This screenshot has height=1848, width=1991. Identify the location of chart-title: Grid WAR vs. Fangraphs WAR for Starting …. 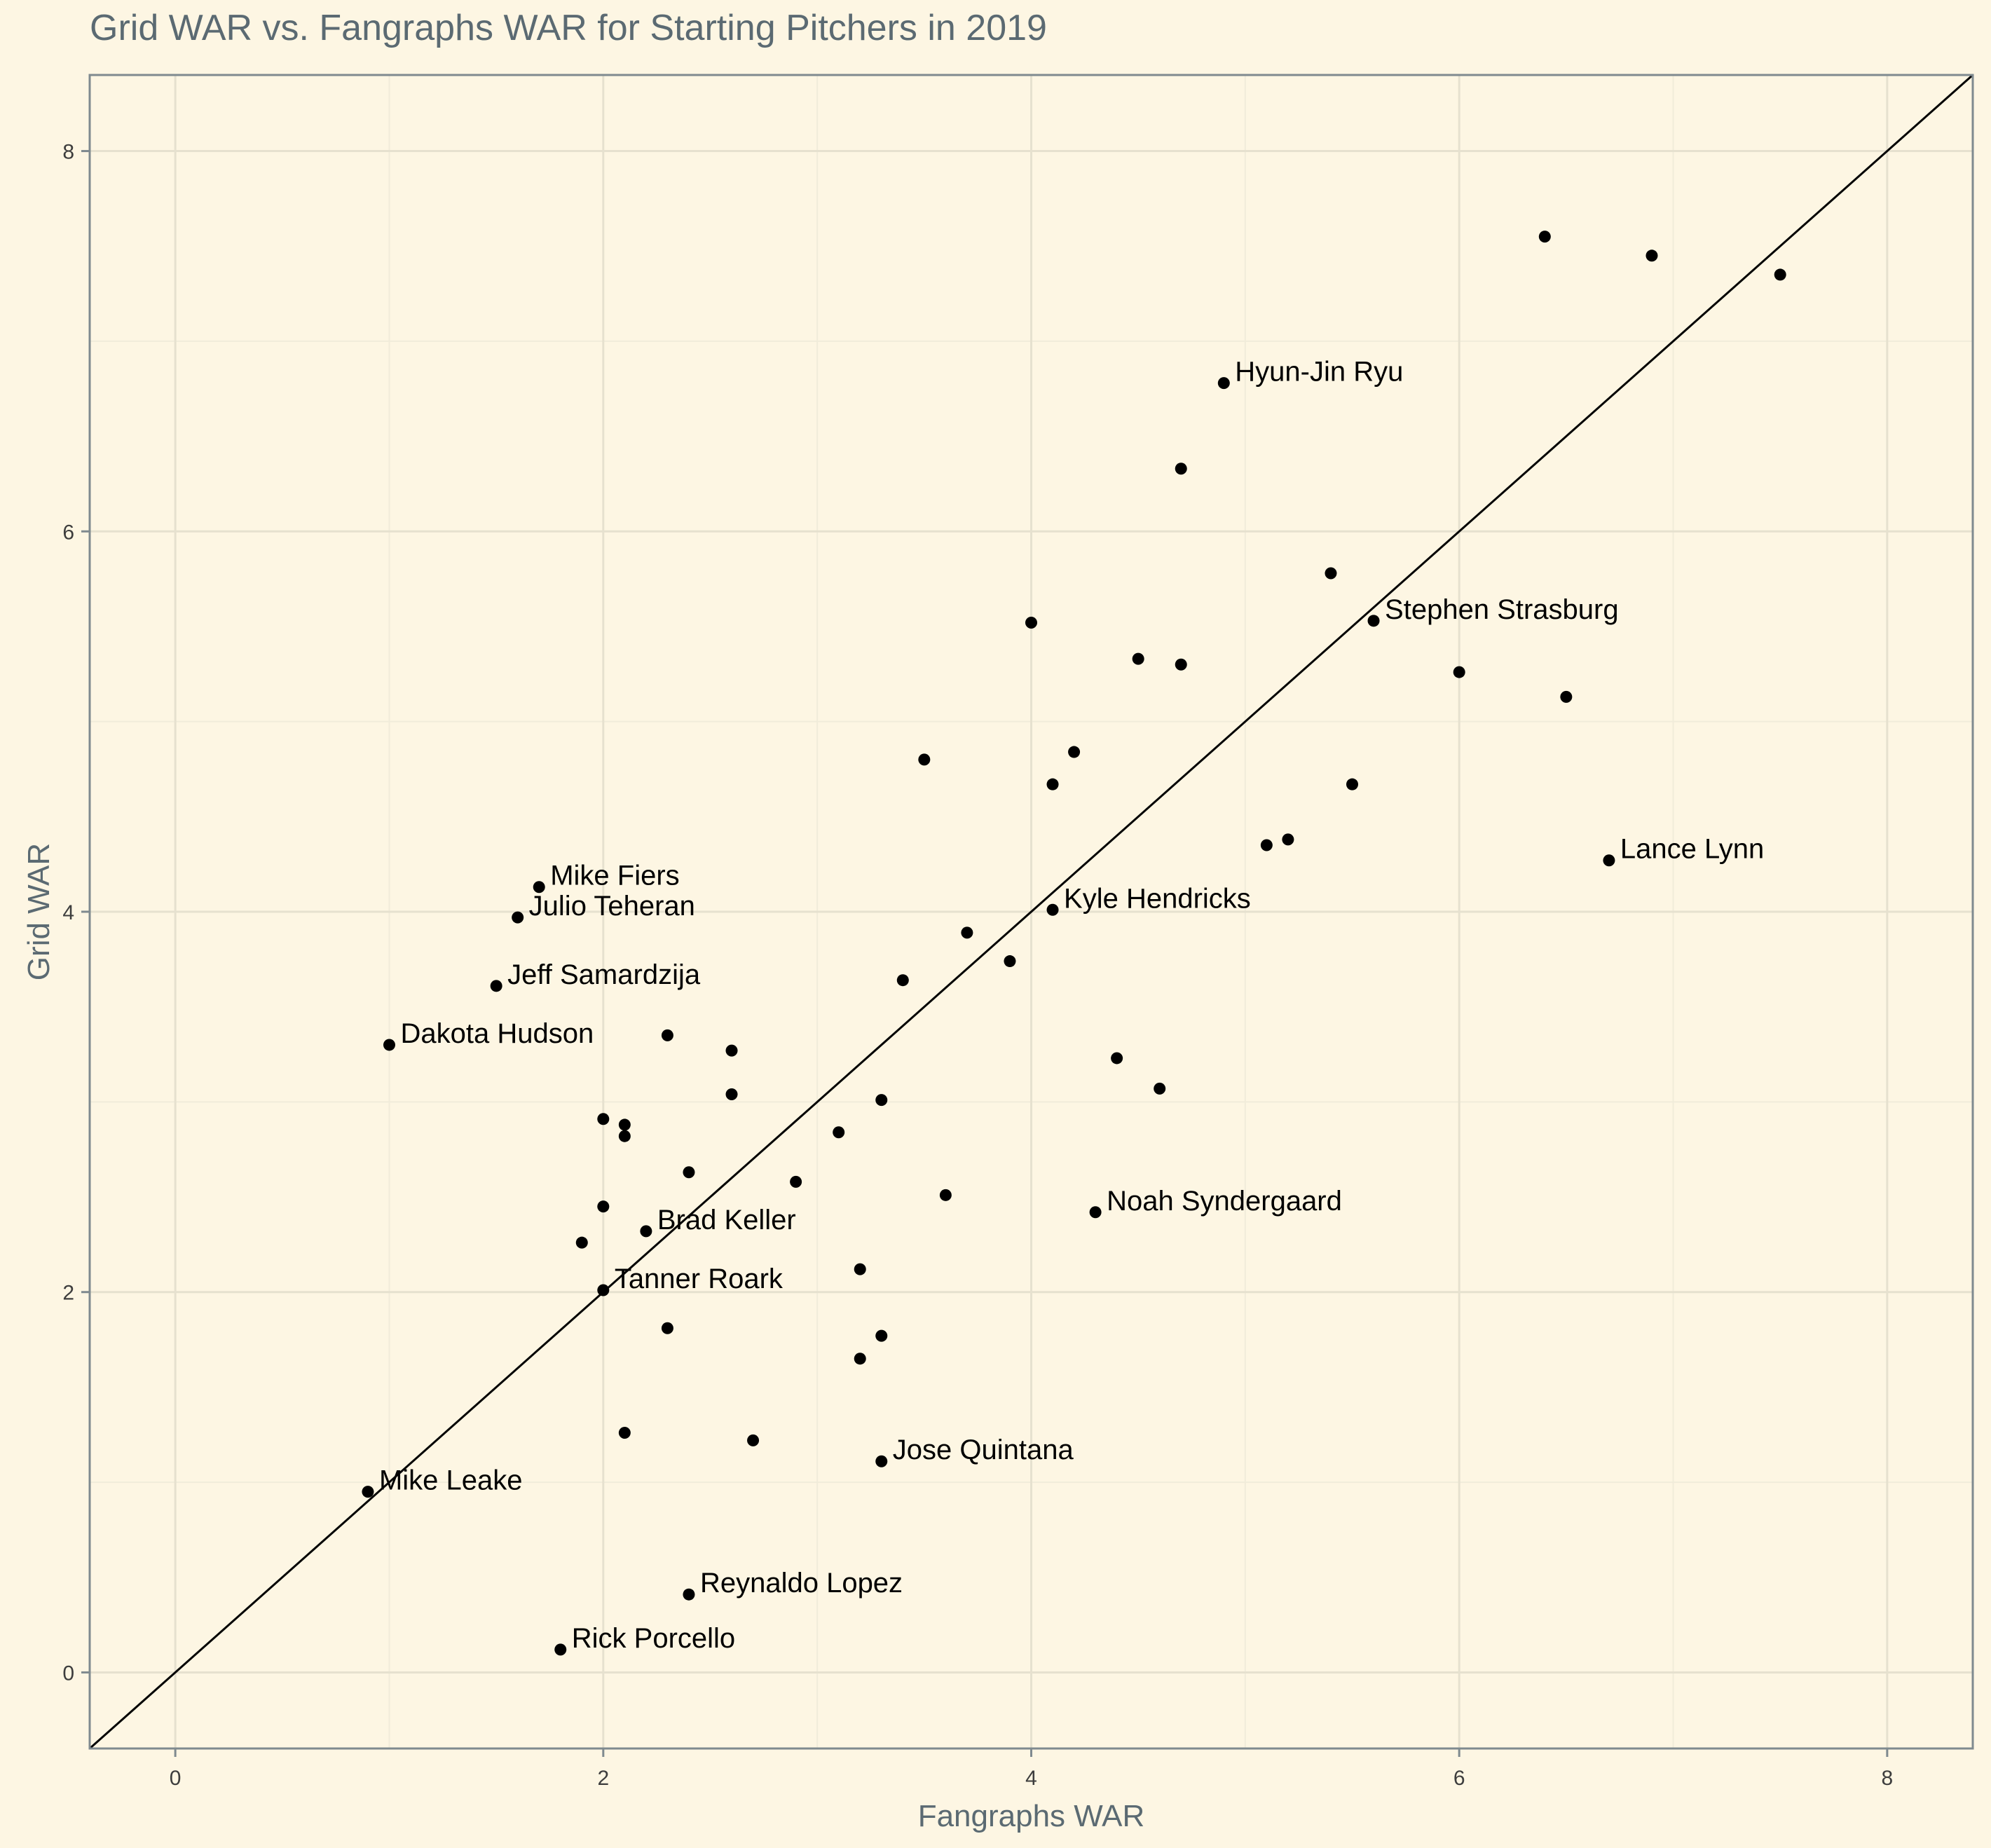
(568, 28).